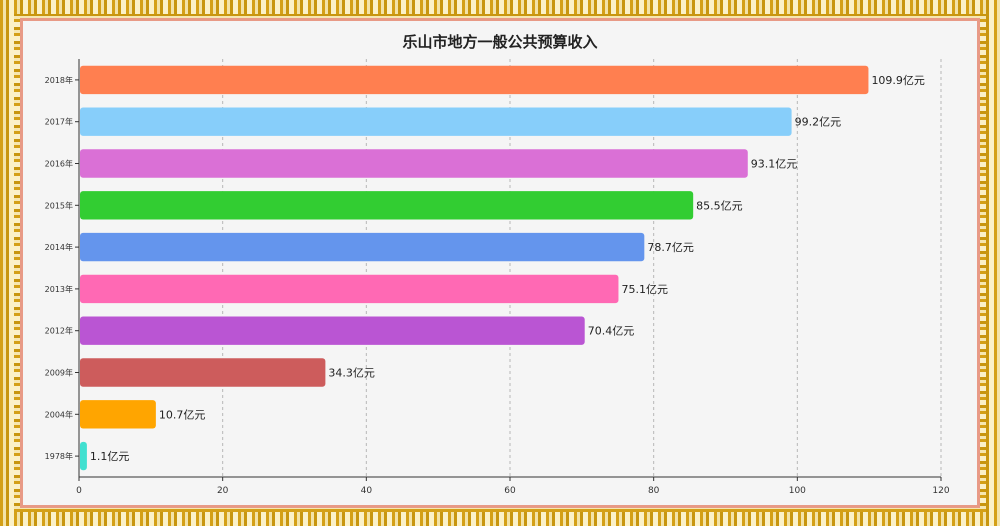  I want to click on data-label: 1.1亿元, so click(110, 456).